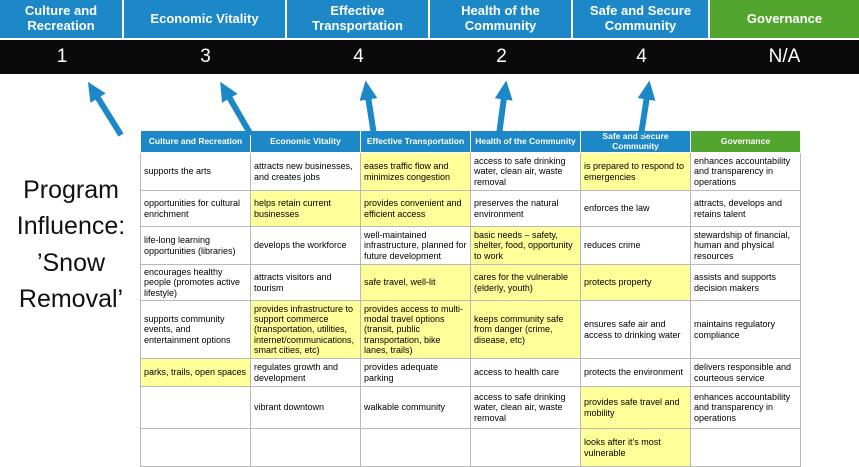 The width and height of the screenshot is (859, 467). What do you see at coordinates (635, 447) in the screenshot?
I see `matrix-cell: looks after it's most vulnerable` at bounding box center [635, 447].